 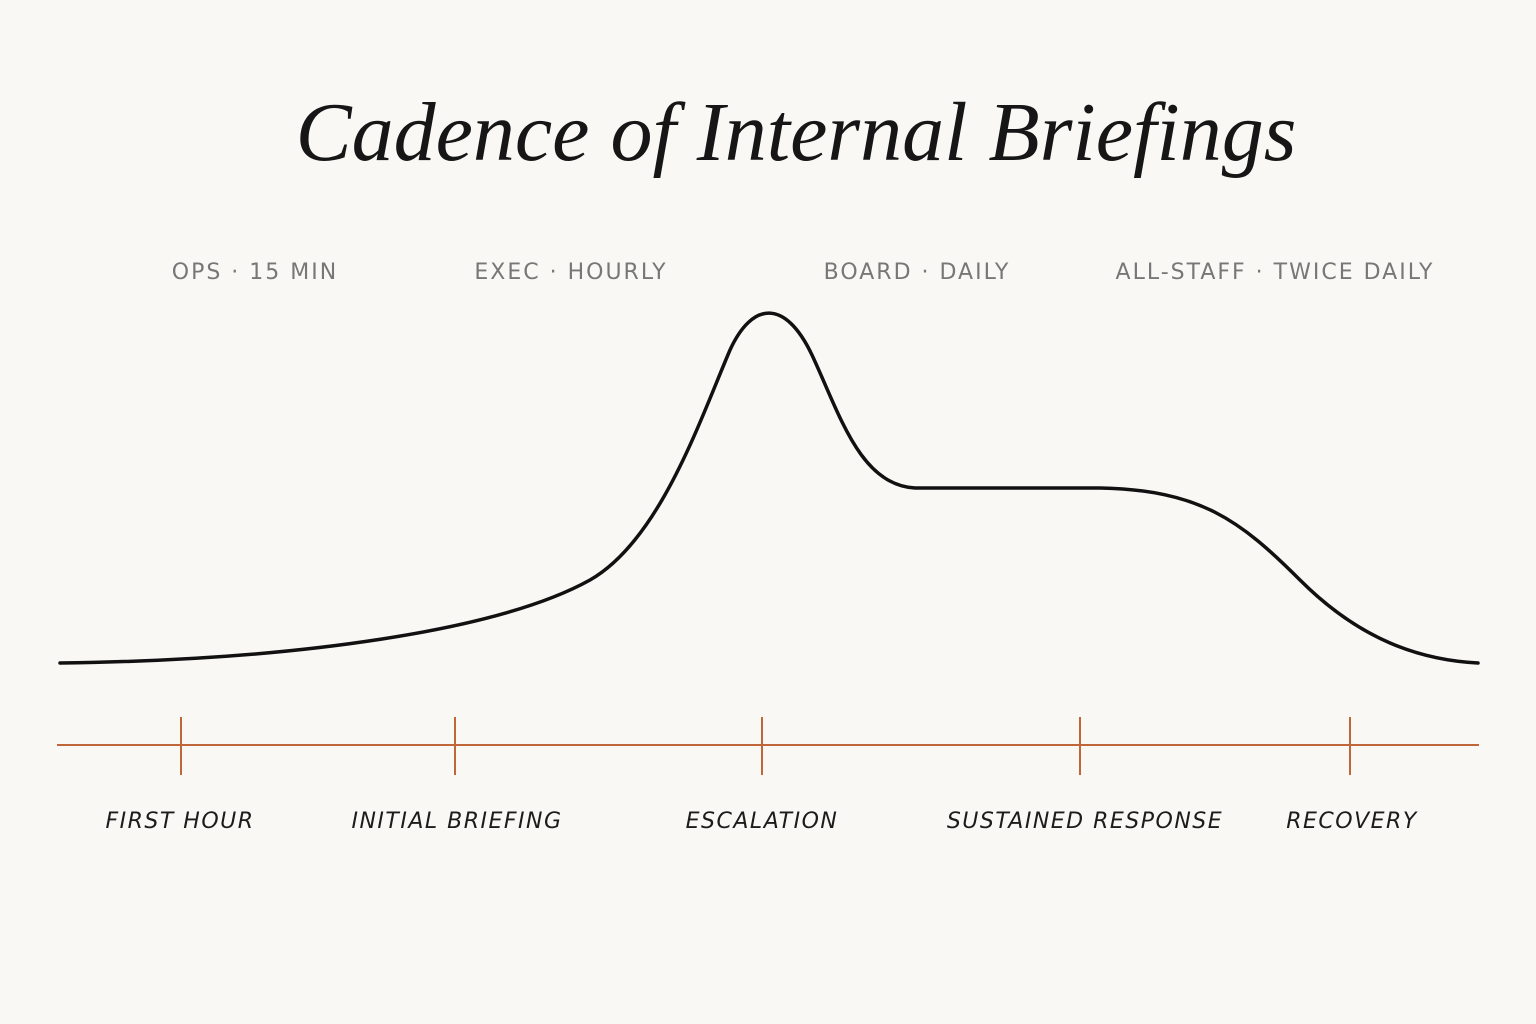 I want to click on cadence-label: OPS · 15 MIN, so click(x=255, y=272).